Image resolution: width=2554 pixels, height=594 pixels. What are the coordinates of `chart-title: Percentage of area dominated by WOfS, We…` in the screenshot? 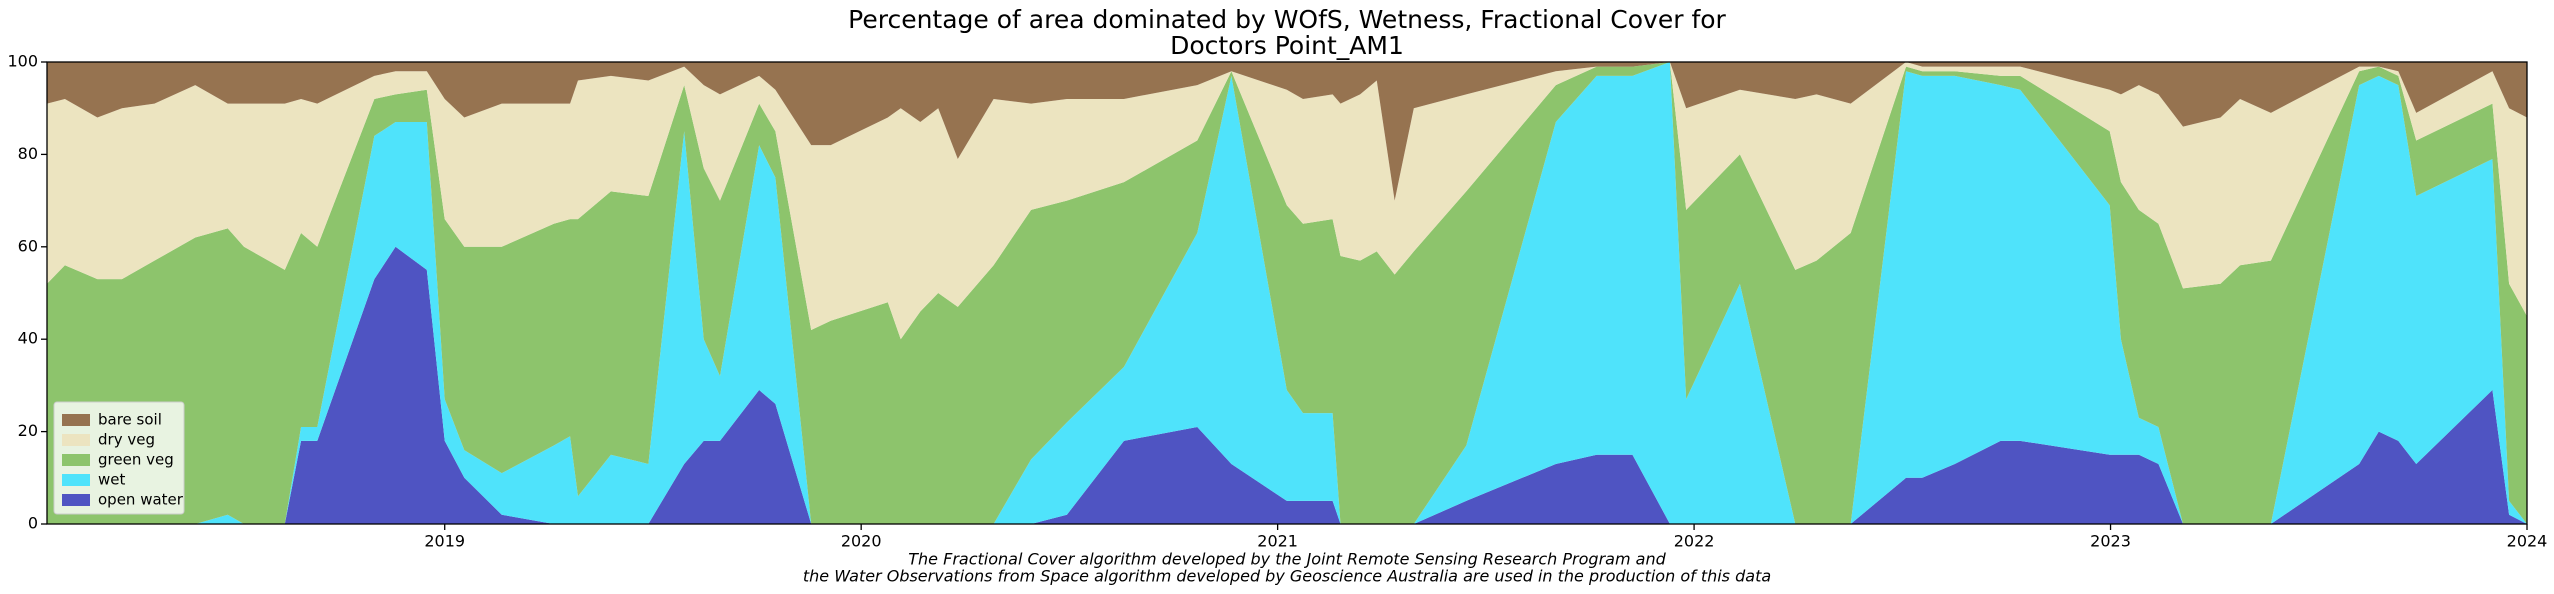 It's located at (1287, 19).